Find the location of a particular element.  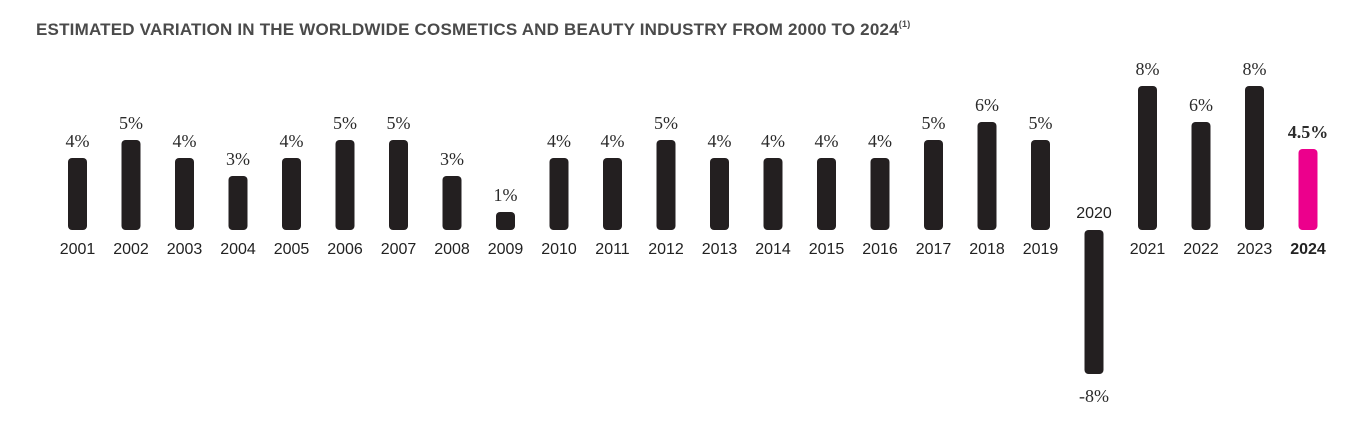

value-label-2020: -8% is located at coordinates (1094, 396).